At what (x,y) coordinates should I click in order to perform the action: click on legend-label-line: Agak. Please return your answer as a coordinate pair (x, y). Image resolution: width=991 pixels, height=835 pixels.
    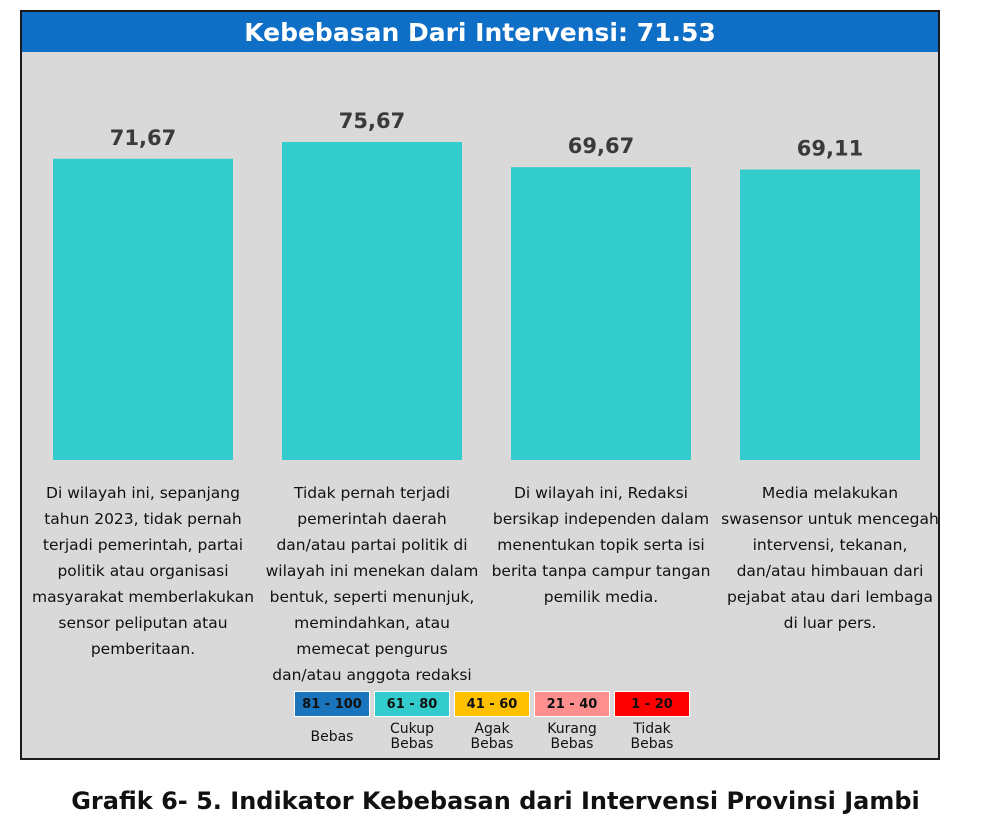
    Looking at the image, I should click on (492, 729).